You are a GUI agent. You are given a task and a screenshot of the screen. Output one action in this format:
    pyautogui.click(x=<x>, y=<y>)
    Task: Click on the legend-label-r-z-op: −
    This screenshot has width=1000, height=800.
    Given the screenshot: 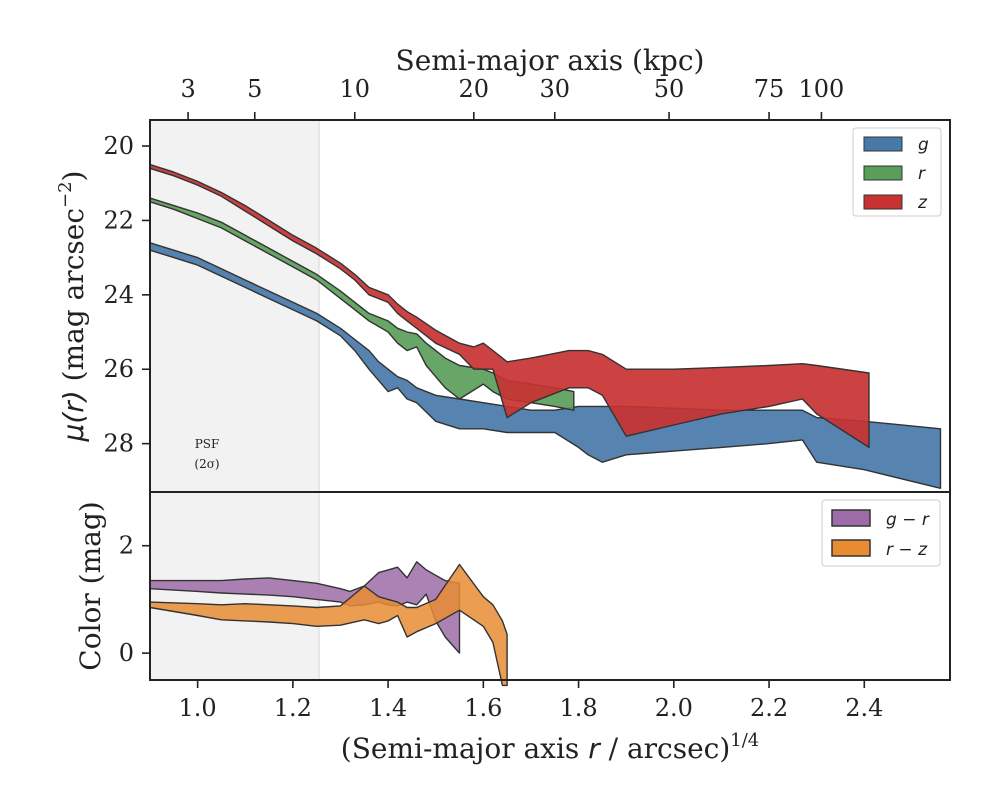 What is the action you would take?
    pyautogui.click(x=905, y=550)
    